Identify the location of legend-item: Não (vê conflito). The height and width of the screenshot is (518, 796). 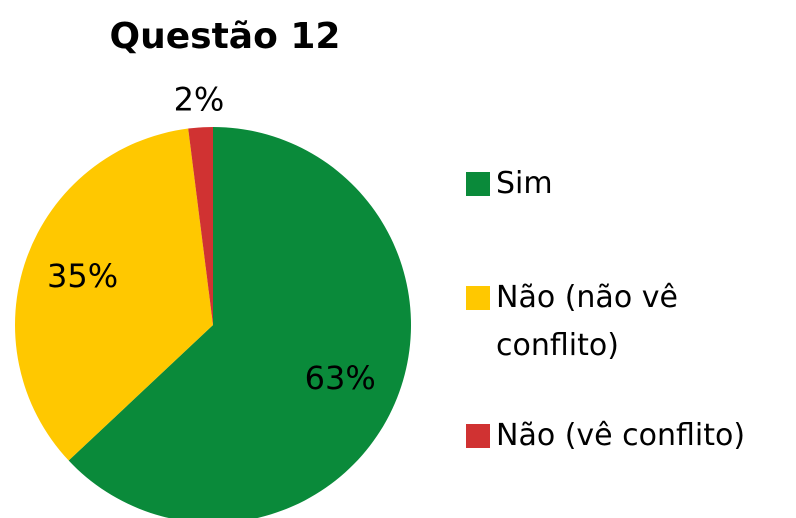
(605, 436).